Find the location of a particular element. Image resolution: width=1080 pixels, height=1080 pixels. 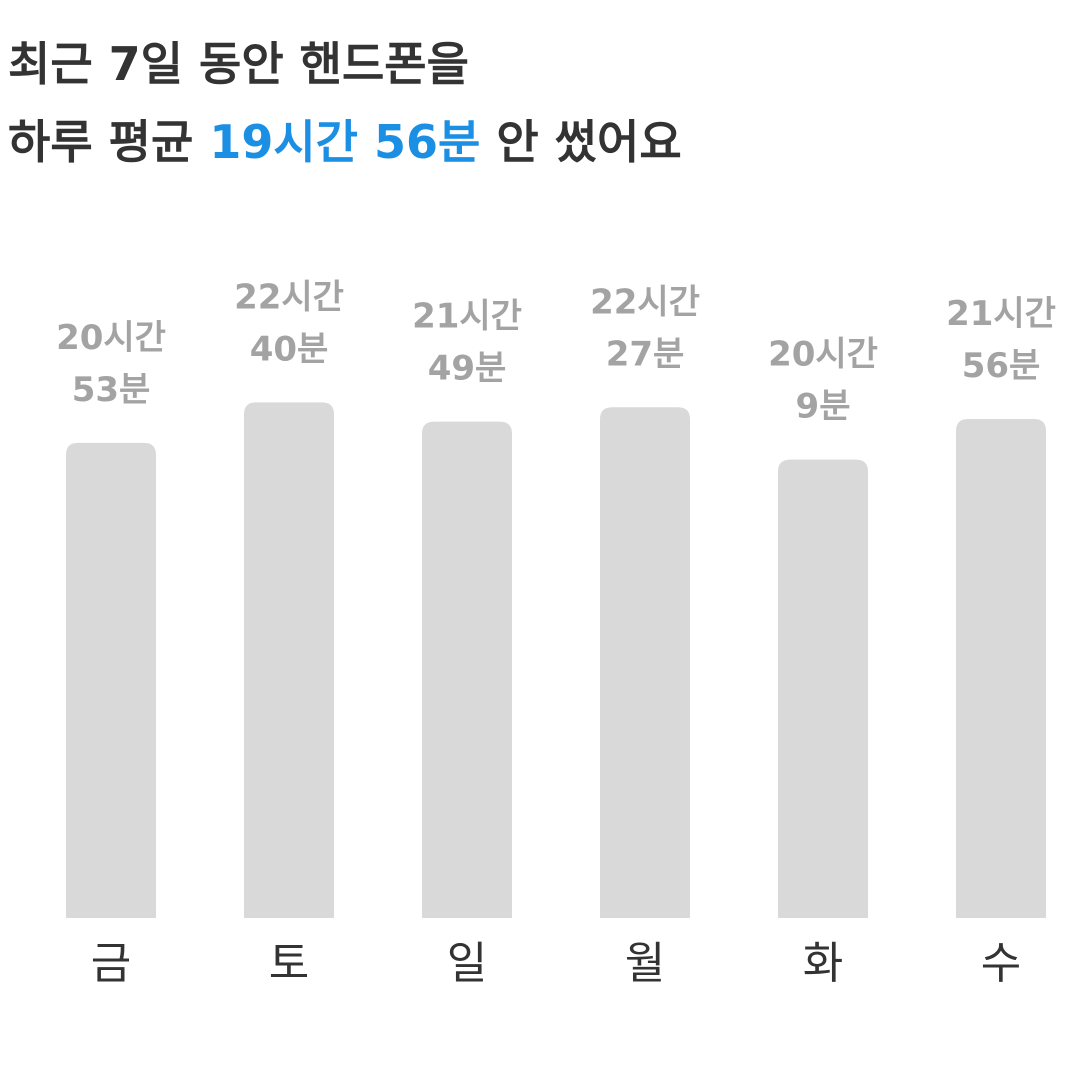

value-label: 22시간 40분 is located at coordinates (289, 323).